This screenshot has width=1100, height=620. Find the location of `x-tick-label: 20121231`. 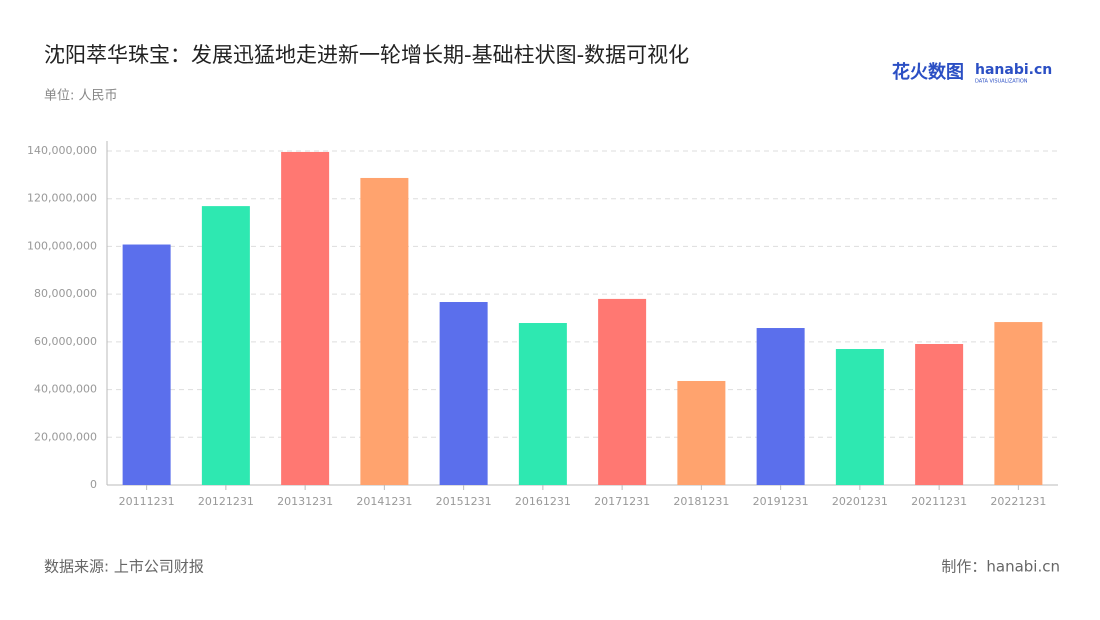

x-tick-label: 20121231 is located at coordinates (226, 501).